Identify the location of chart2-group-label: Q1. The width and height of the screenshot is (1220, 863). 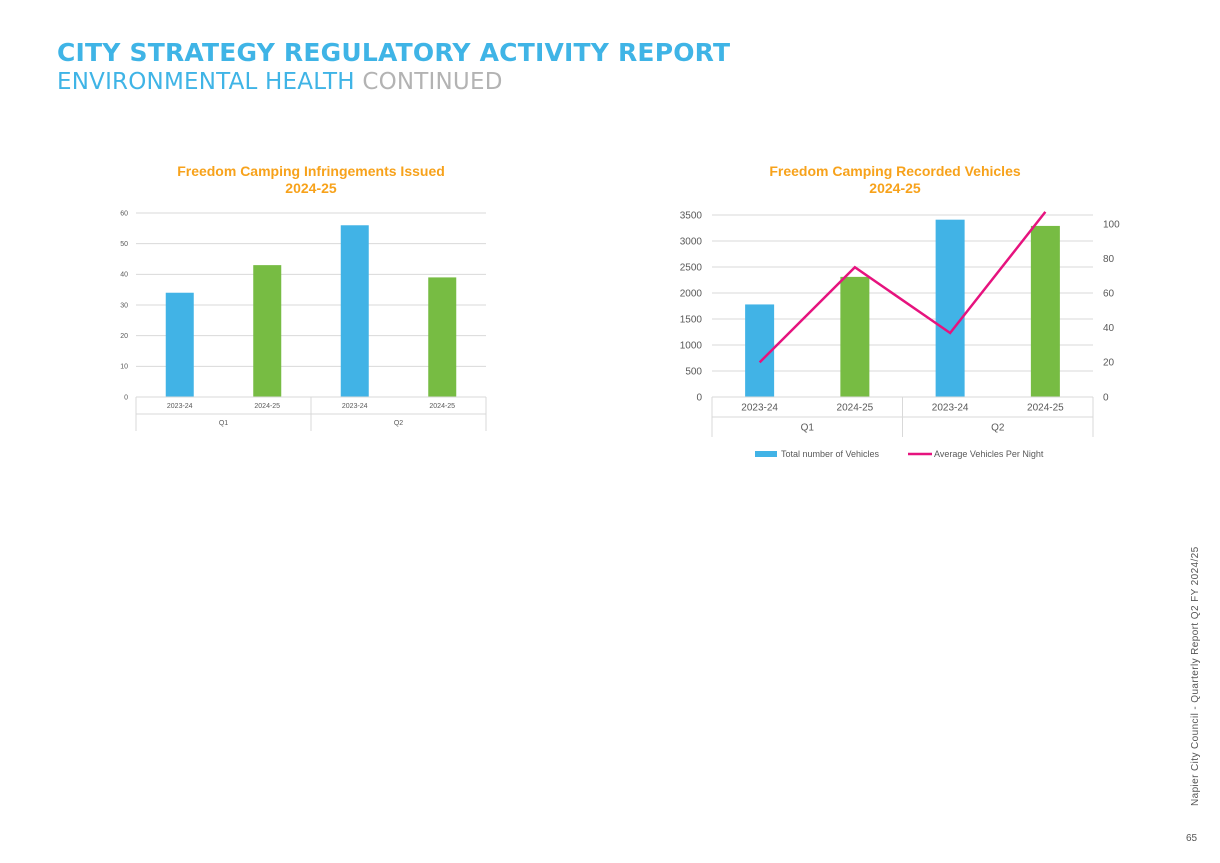
(808, 427).